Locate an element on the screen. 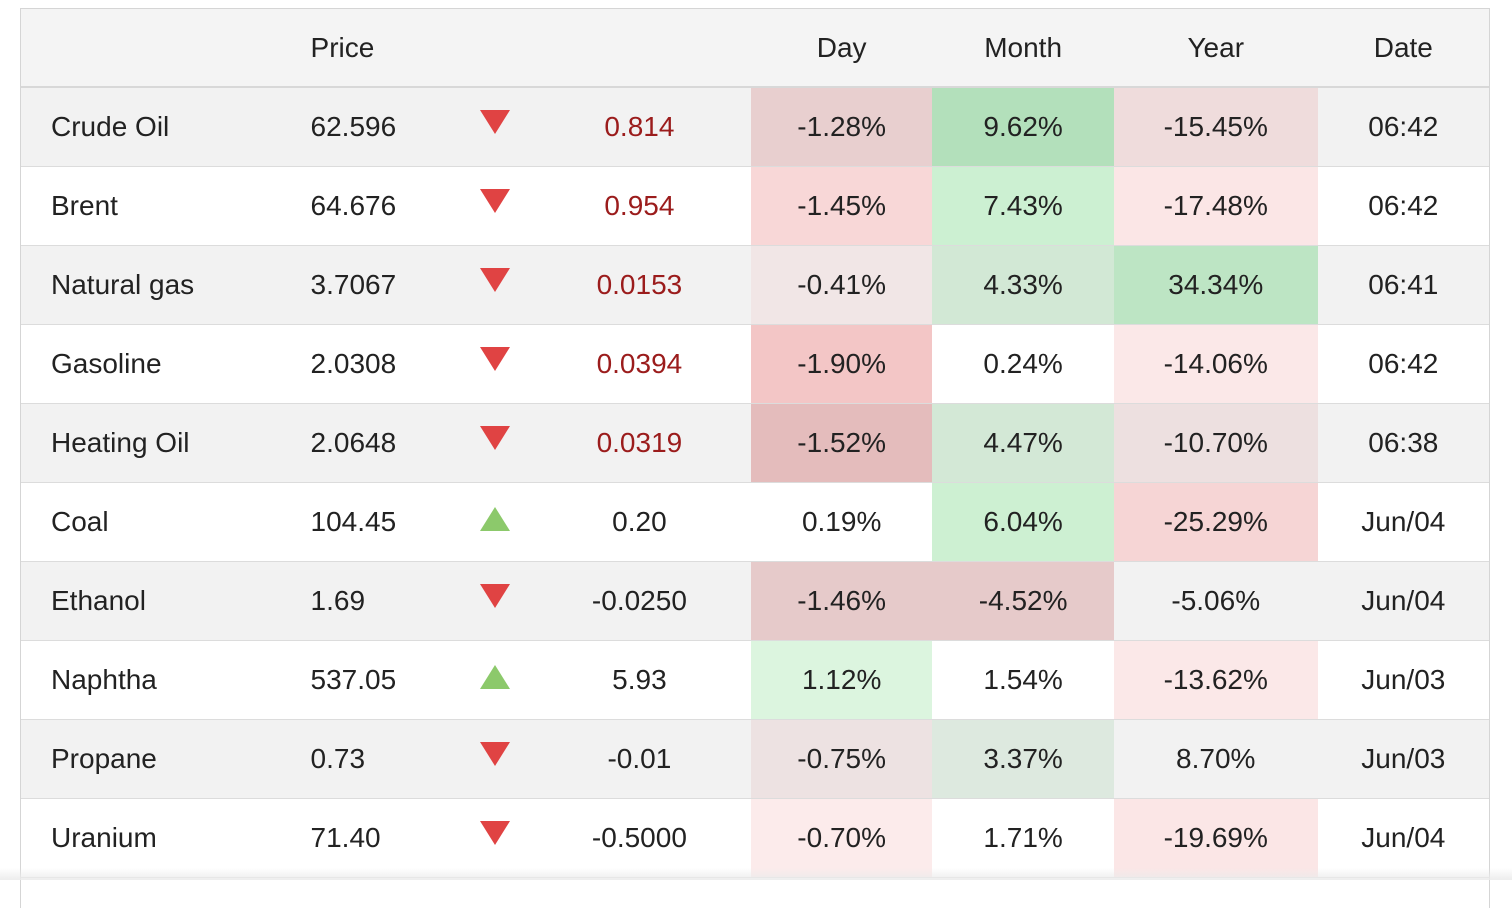  day-pct-cell: -1.90% is located at coordinates (841, 364).